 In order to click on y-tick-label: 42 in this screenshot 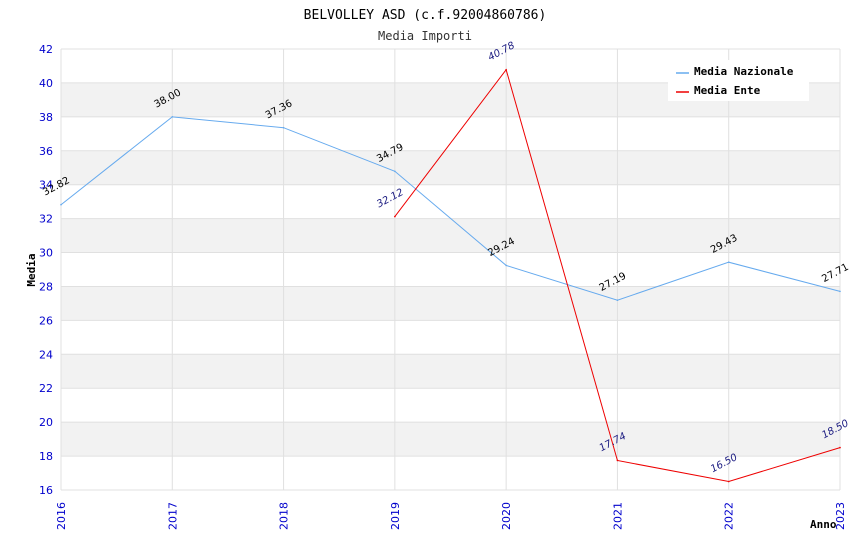, I will do `click(46, 49)`.